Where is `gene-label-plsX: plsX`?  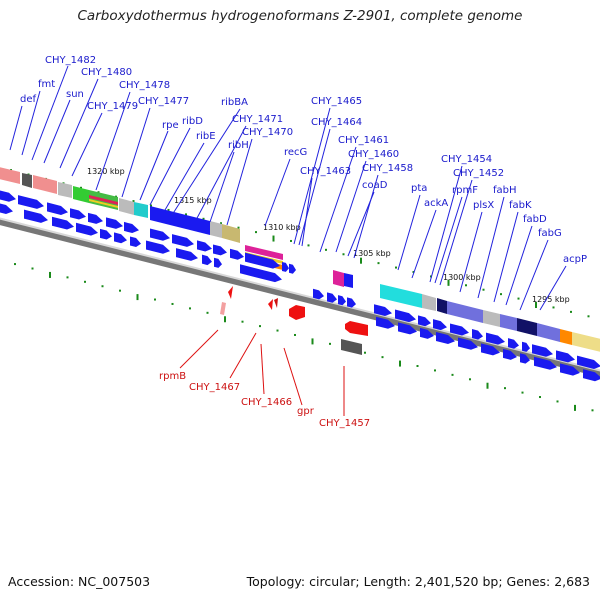 gene-label-plsX: plsX is located at coordinates (483, 205).